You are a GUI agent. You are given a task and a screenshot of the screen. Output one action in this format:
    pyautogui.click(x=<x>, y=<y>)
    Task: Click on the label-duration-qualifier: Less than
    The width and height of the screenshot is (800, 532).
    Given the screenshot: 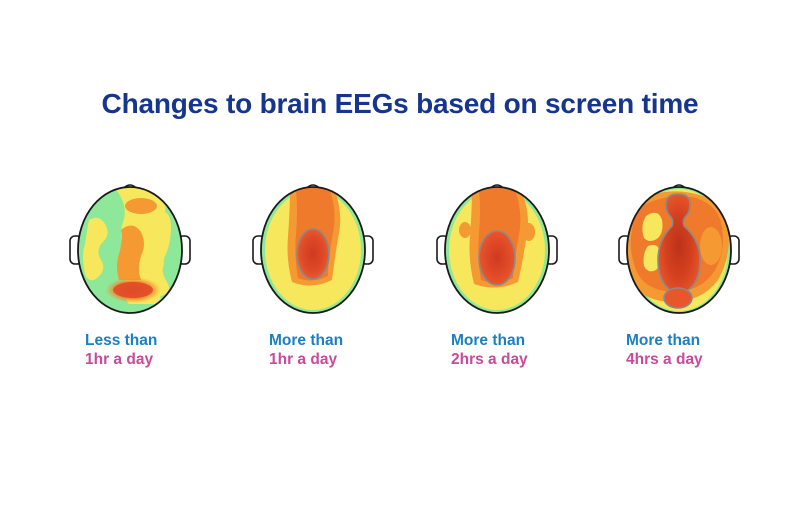 What is the action you would take?
    pyautogui.click(x=121, y=340)
    